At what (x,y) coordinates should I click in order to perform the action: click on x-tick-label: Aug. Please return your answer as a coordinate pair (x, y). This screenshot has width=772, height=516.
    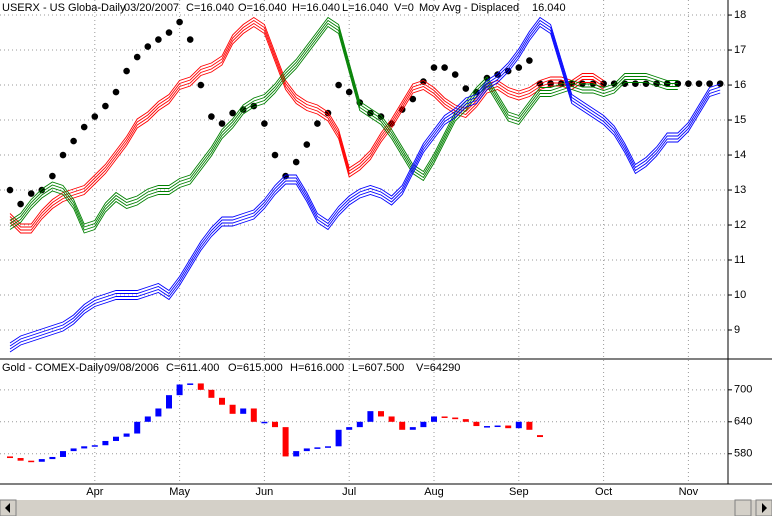
    Looking at the image, I should click on (434, 492).